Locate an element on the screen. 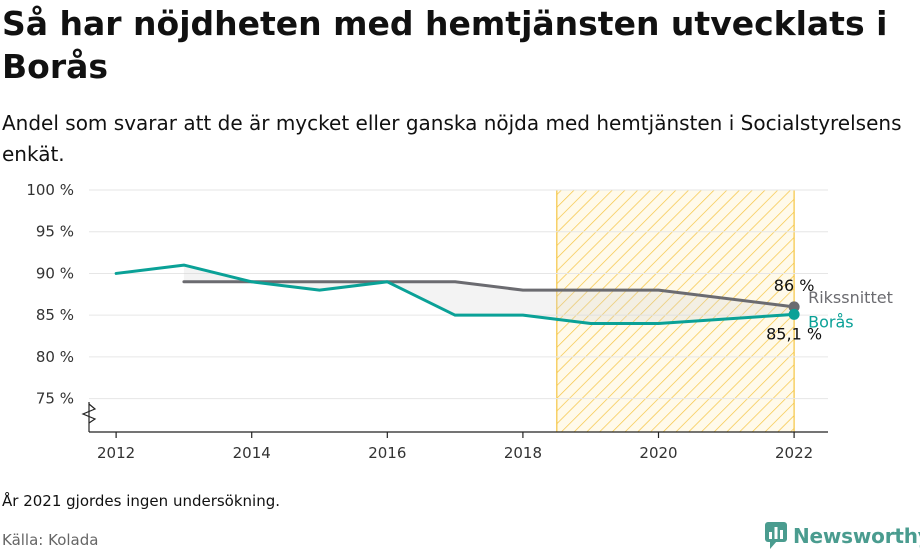 The image size is (920, 552). axis-break-icon is located at coordinates (89, 413).